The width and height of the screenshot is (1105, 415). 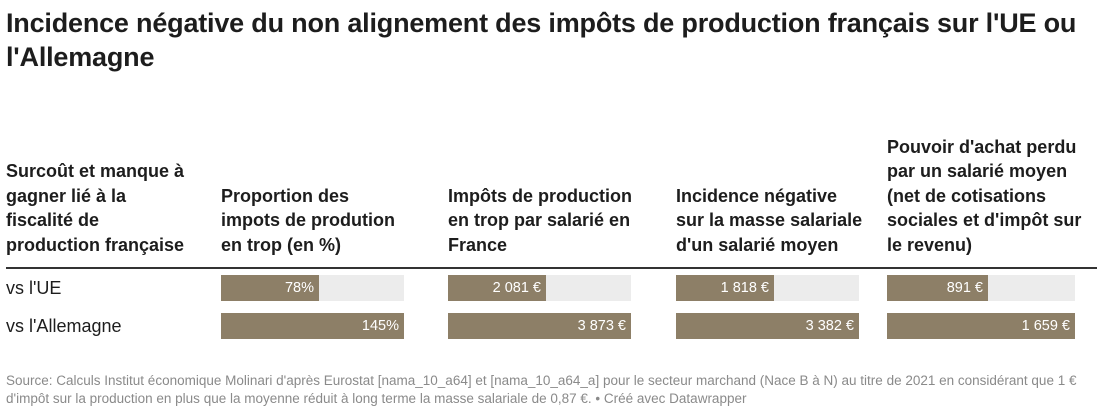 What do you see at coordinates (34, 288) in the screenshot?
I see `row-label: vs l'UE` at bounding box center [34, 288].